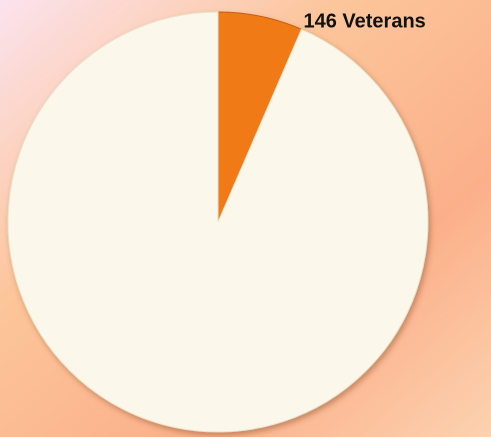 This screenshot has width=491, height=437. What do you see at coordinates (364, 21) in the screenshot?
I see `slice-label: 146 Veterans` at bounding box center [364, 21].